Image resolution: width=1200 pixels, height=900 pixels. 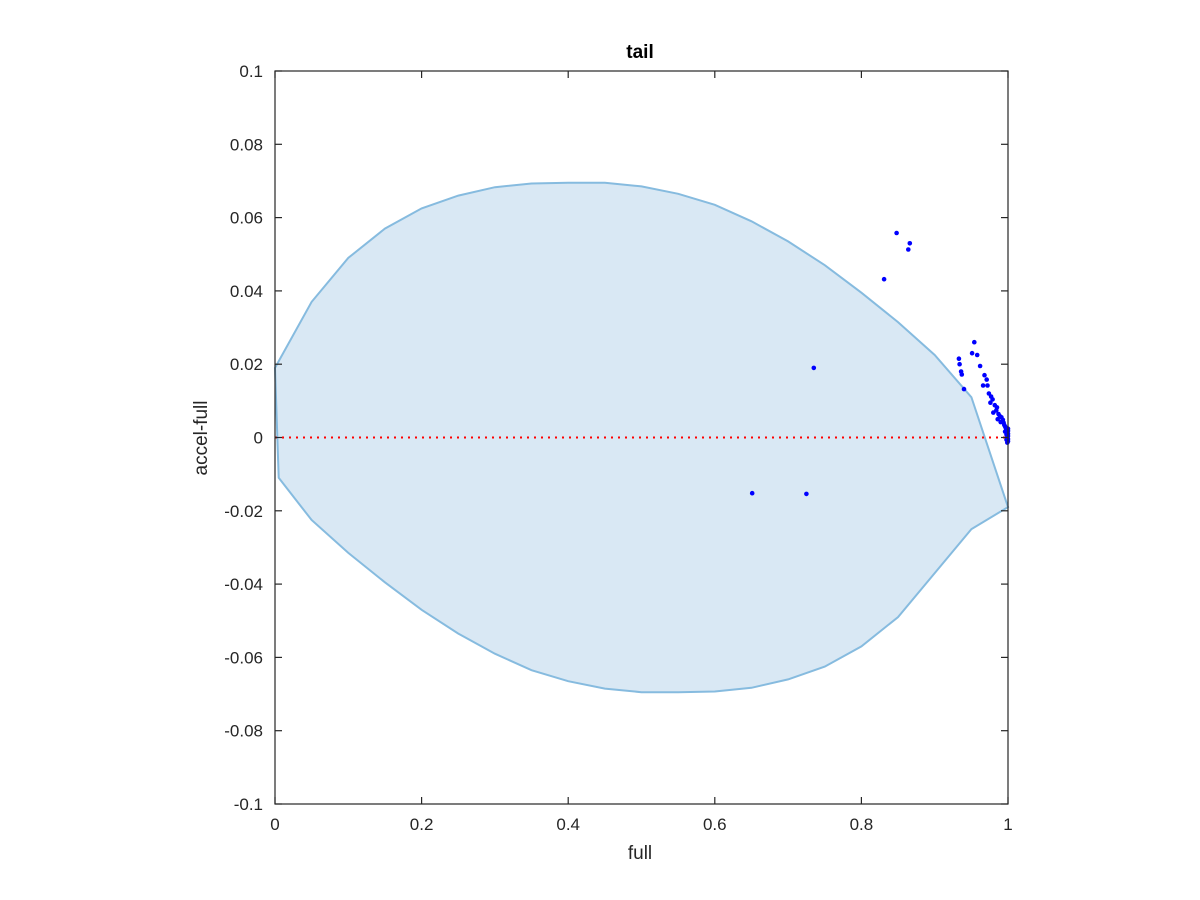 What do you see at coordinates (715, 824) in the screenshot?
I see `x-tick-label: 0.6` at bounding box center [715, 824].